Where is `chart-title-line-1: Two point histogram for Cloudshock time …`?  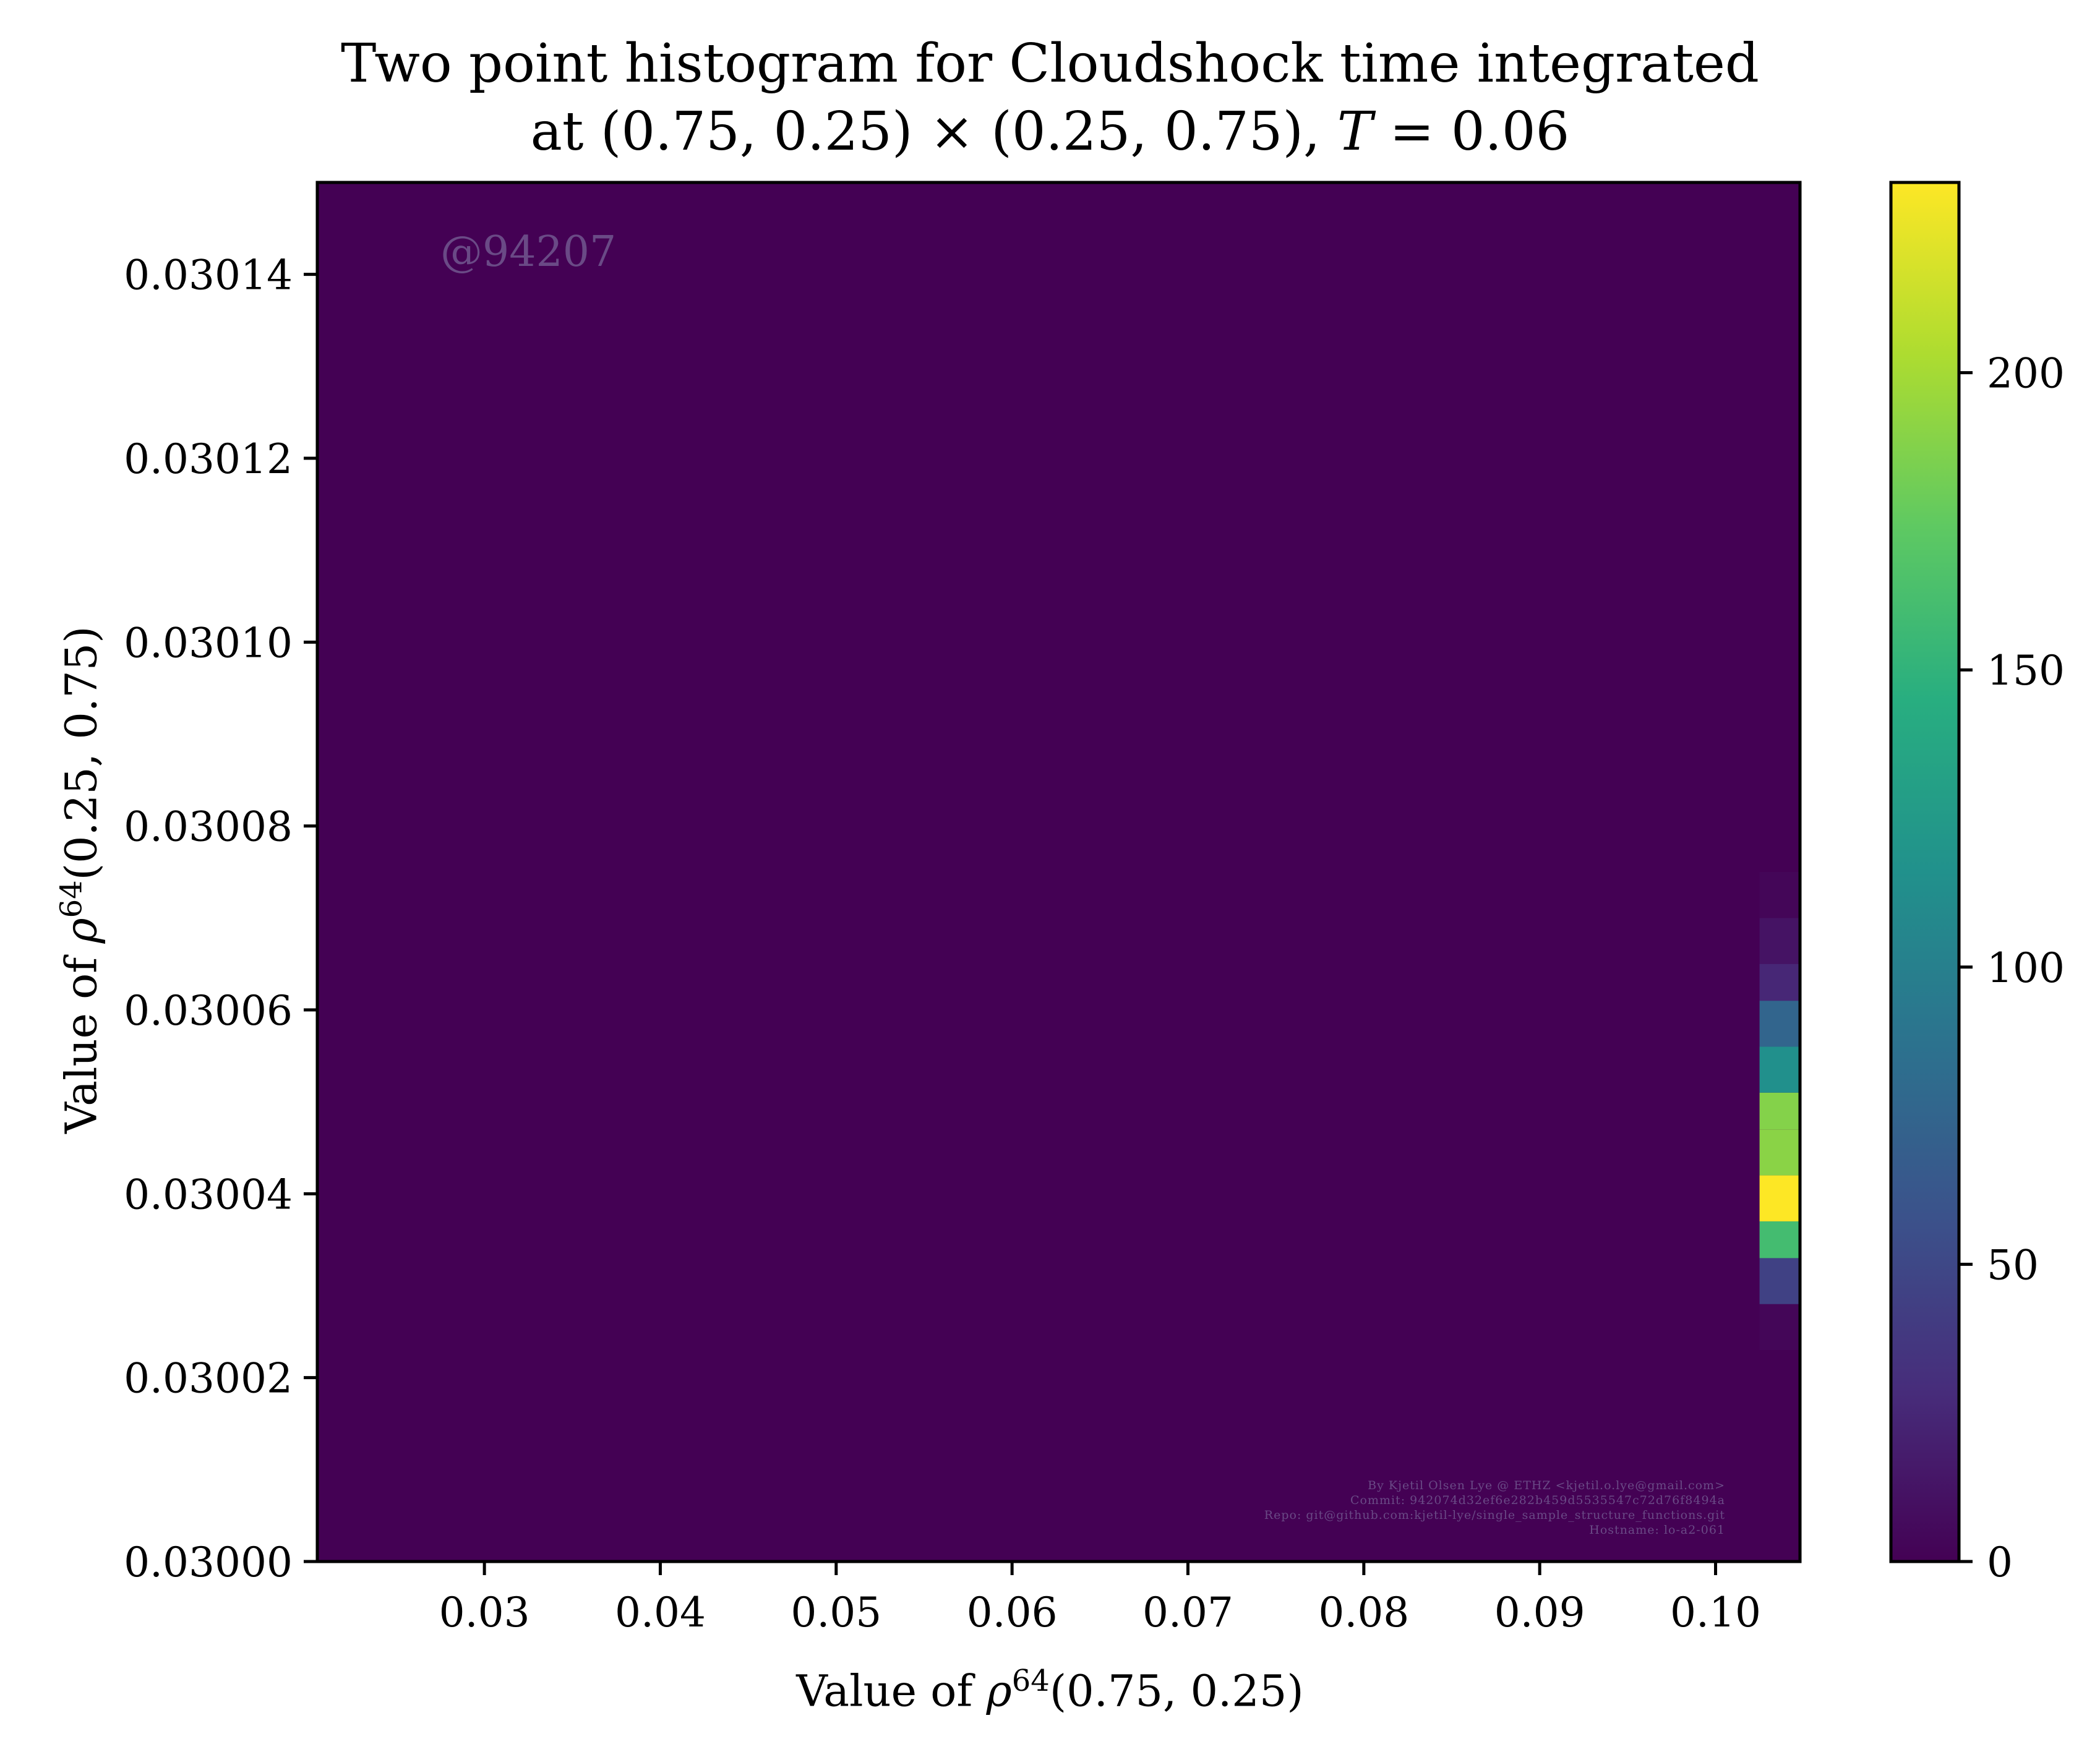
chart-title-line-1: Two point histogram for Cloudshock time … is located at coordinates (1050, 64).